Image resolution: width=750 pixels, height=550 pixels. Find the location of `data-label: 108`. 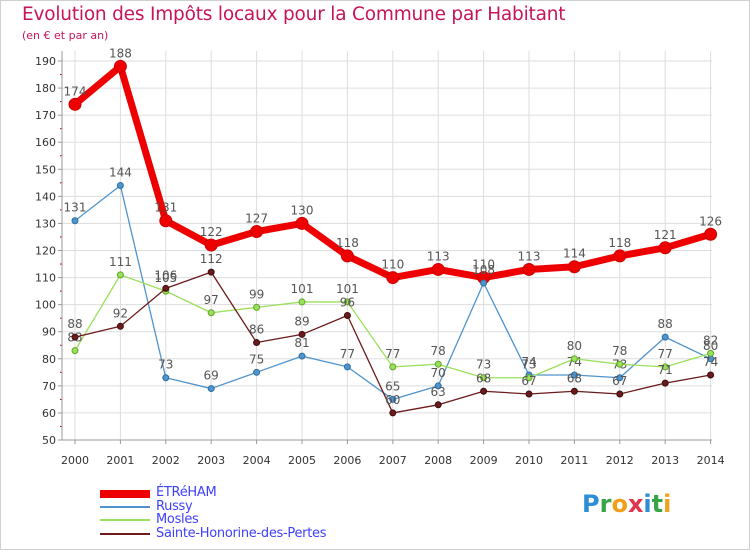

data-label: 108 is located at coordinates (483, 270).